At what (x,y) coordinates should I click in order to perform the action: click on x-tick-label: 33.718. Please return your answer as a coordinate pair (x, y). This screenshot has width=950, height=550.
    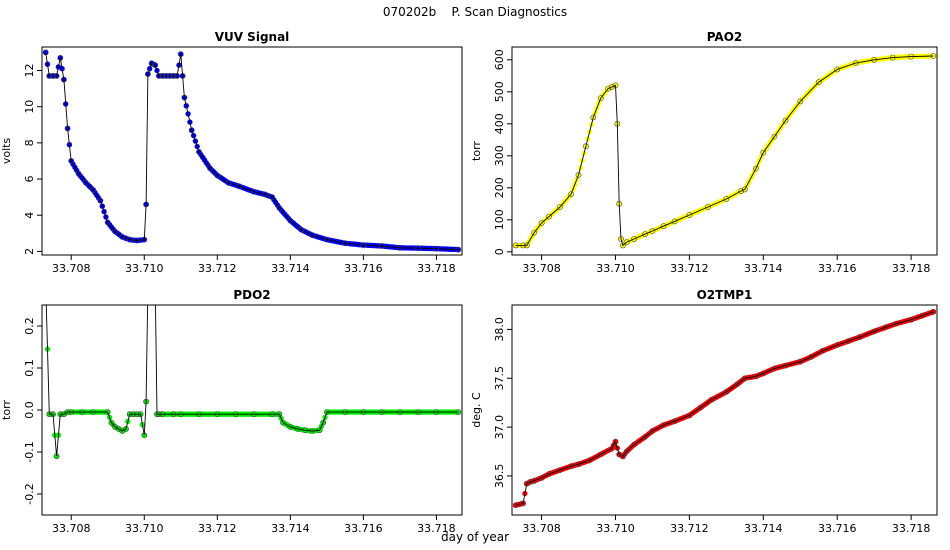
    Looking at the image, I should click on (436, 528).